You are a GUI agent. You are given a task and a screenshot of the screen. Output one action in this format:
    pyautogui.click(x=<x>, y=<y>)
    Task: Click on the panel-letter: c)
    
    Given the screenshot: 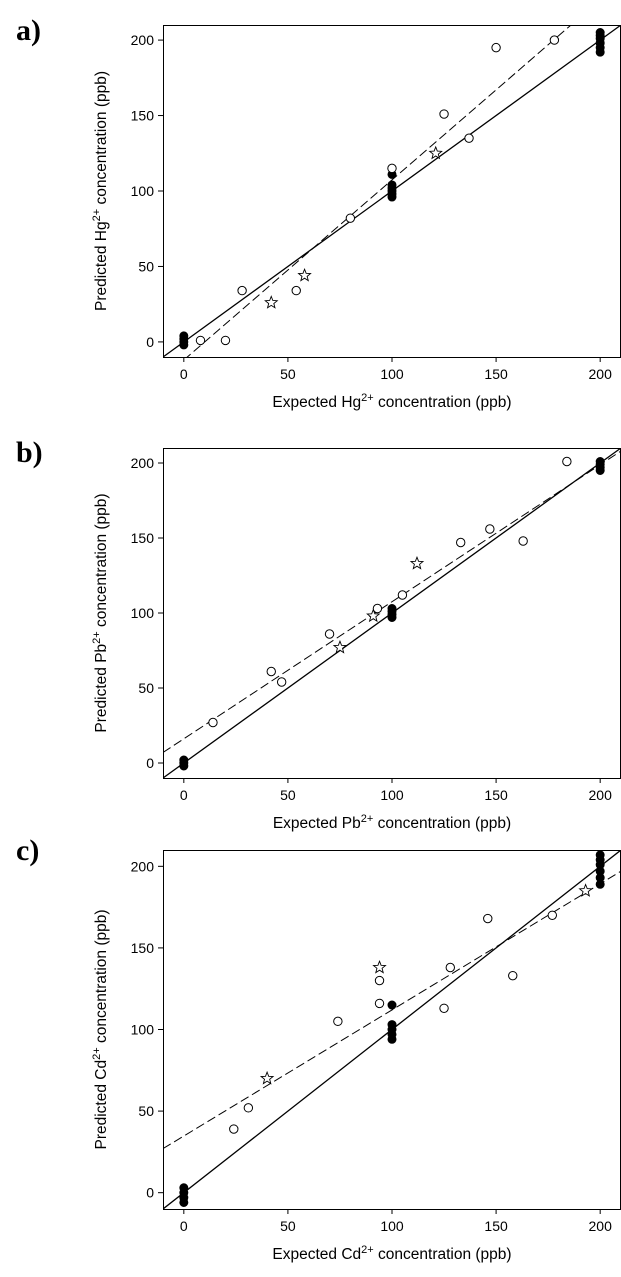 What is the action you would take?
    pyautogui.click(x=27, y=850)
    